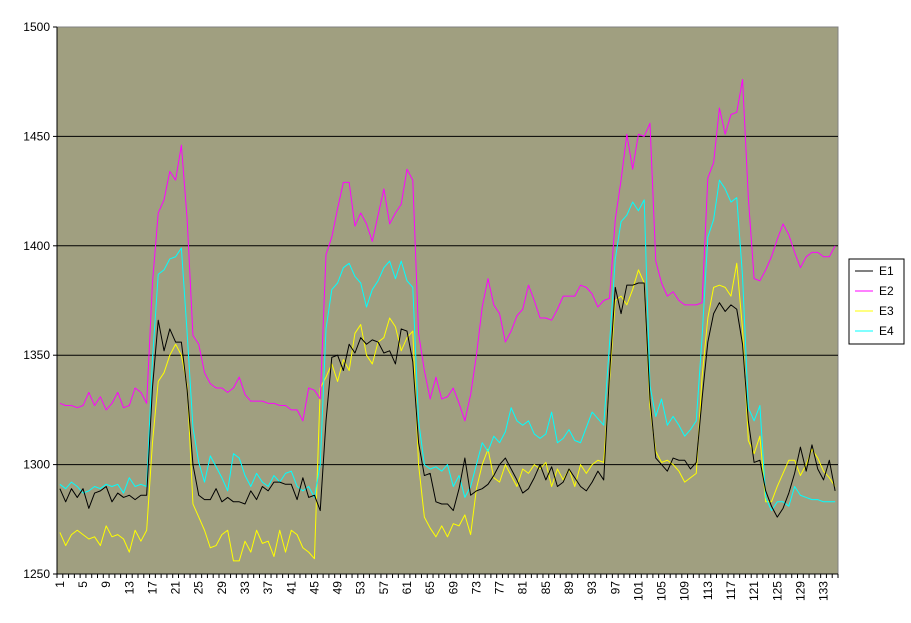 Image resolution: width=911 pixels, height=623 pixels. I want to click on x-tick-label: 17, so click(152, 588).